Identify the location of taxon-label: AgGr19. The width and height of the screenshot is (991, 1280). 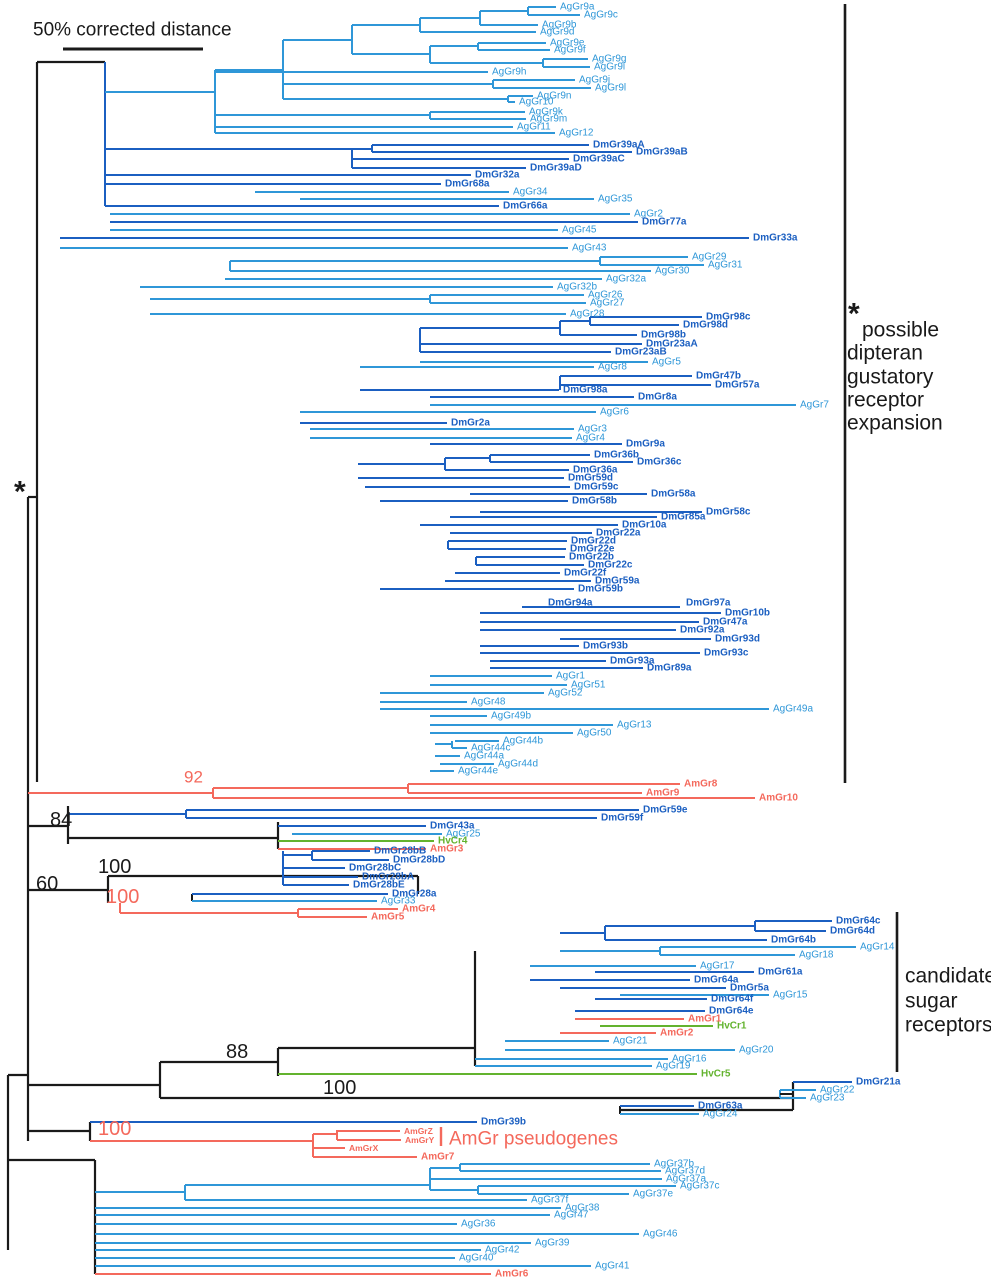
(673, 1066).